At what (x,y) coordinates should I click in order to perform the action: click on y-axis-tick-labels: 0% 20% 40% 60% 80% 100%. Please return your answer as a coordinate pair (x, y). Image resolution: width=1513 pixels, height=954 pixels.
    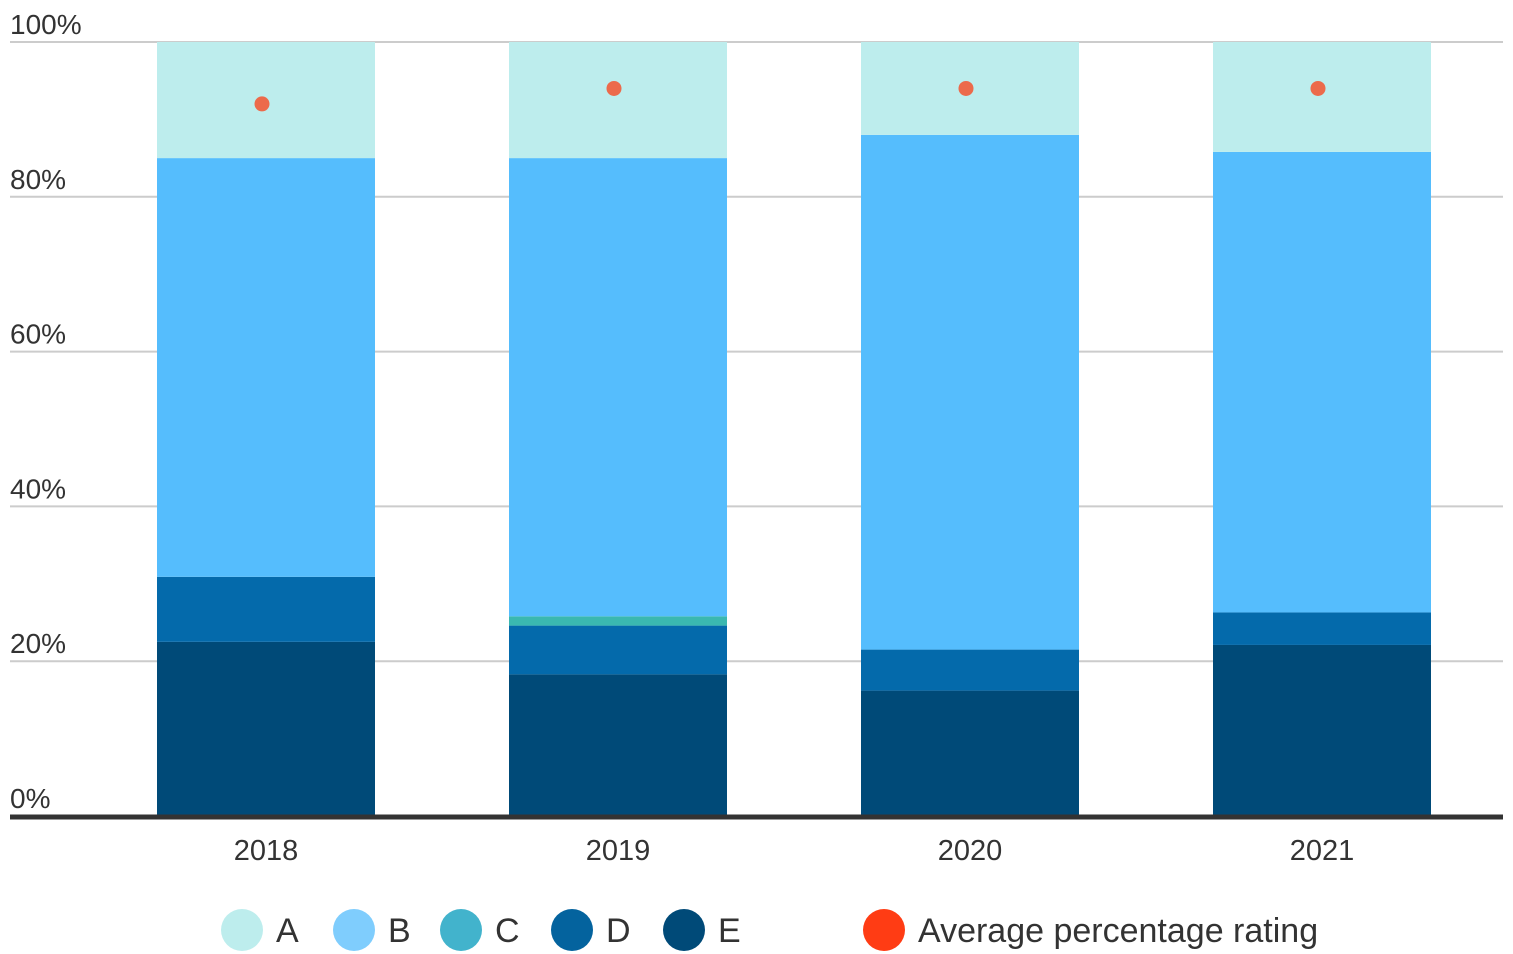
    Looking at the image, I should click on (46, 411).